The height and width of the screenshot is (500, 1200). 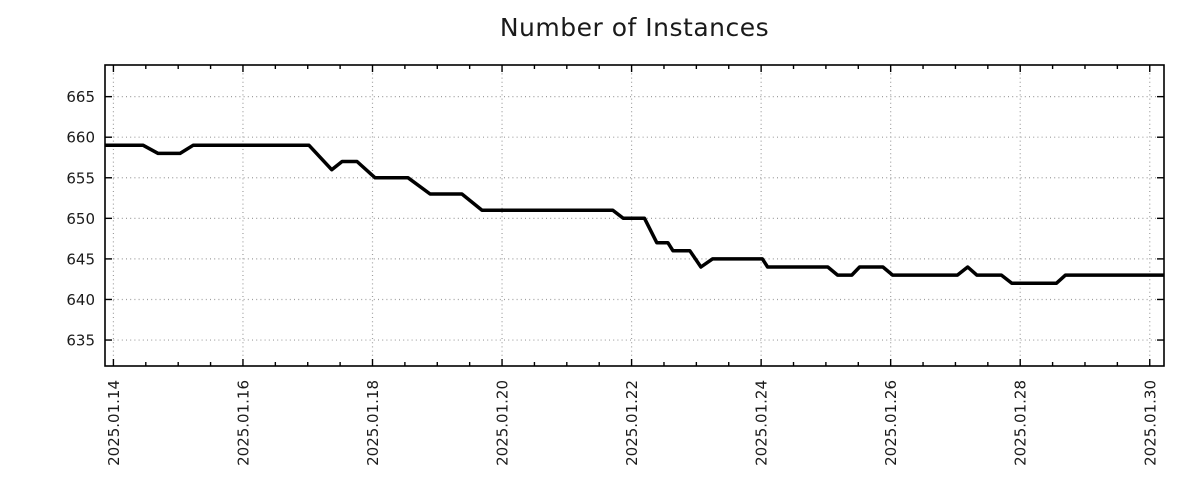 I want to click on y-tick-label: 660, so click(x=80, y=138).